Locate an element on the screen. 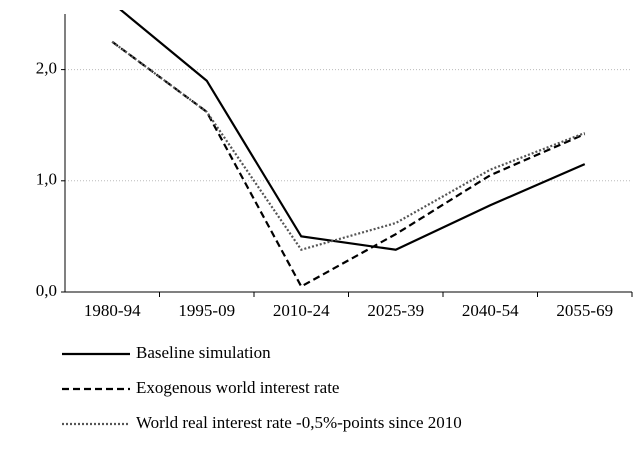 This screenshot has width=638, height=450. legend-label: Baseline simulation is located at coordinates (203, 352).